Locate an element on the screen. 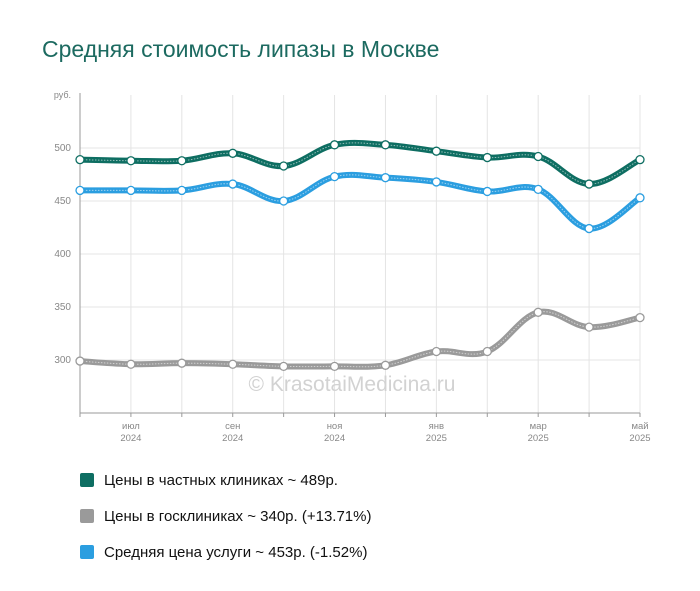  chart-title: Средняя стоимость липазы в Москве is located at coordinates (241, 49).